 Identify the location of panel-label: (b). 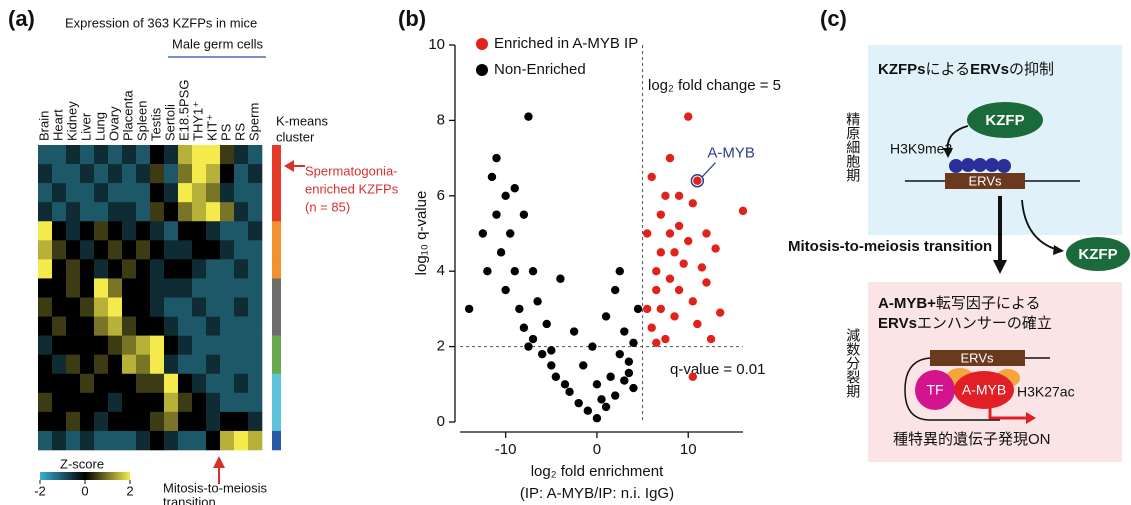
(412, 18).